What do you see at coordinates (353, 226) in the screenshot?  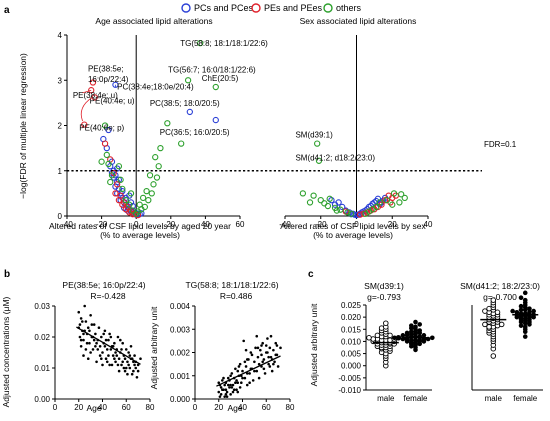 I see `volcano-sex-xlabel: Altered rates of CSF lipid levels by sex` at bounding box center [353, 226].